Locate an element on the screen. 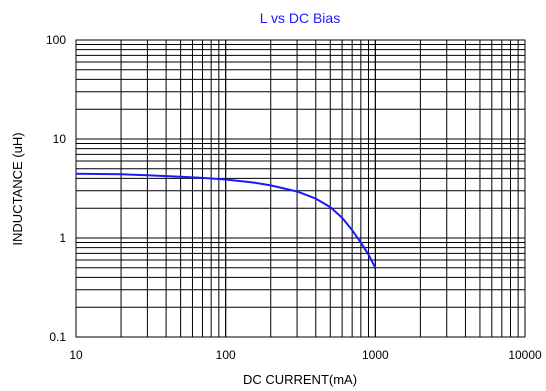 This screenshot has width=546, height=391. x-tick-label: 1000 is located at coordinates (375, 355).